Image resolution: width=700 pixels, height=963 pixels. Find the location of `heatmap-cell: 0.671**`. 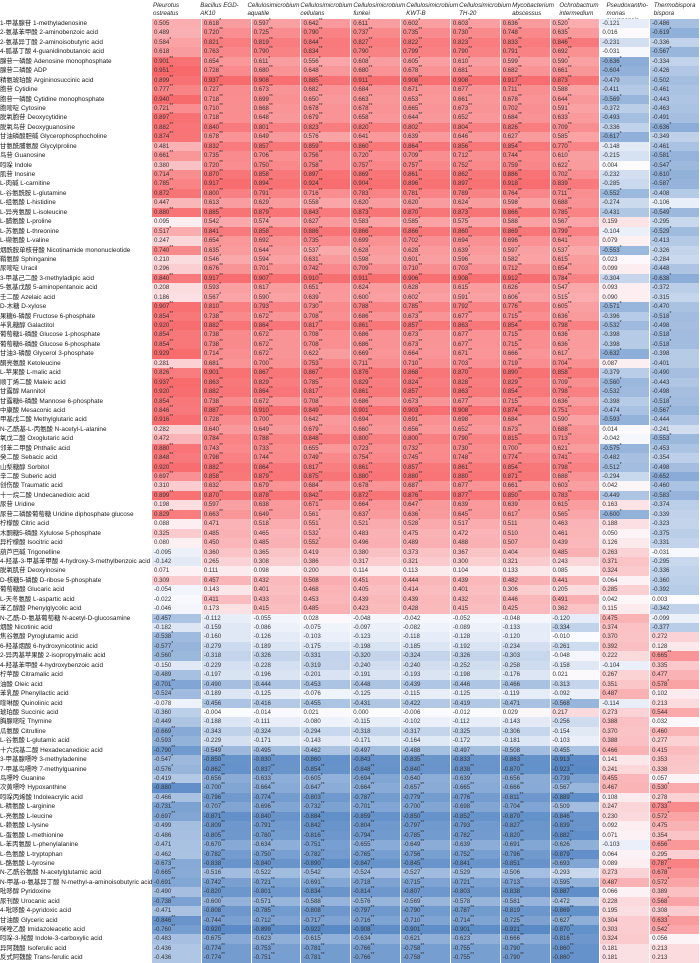

heatmap-cell: 0.671** is located at coordinates (326, 505).